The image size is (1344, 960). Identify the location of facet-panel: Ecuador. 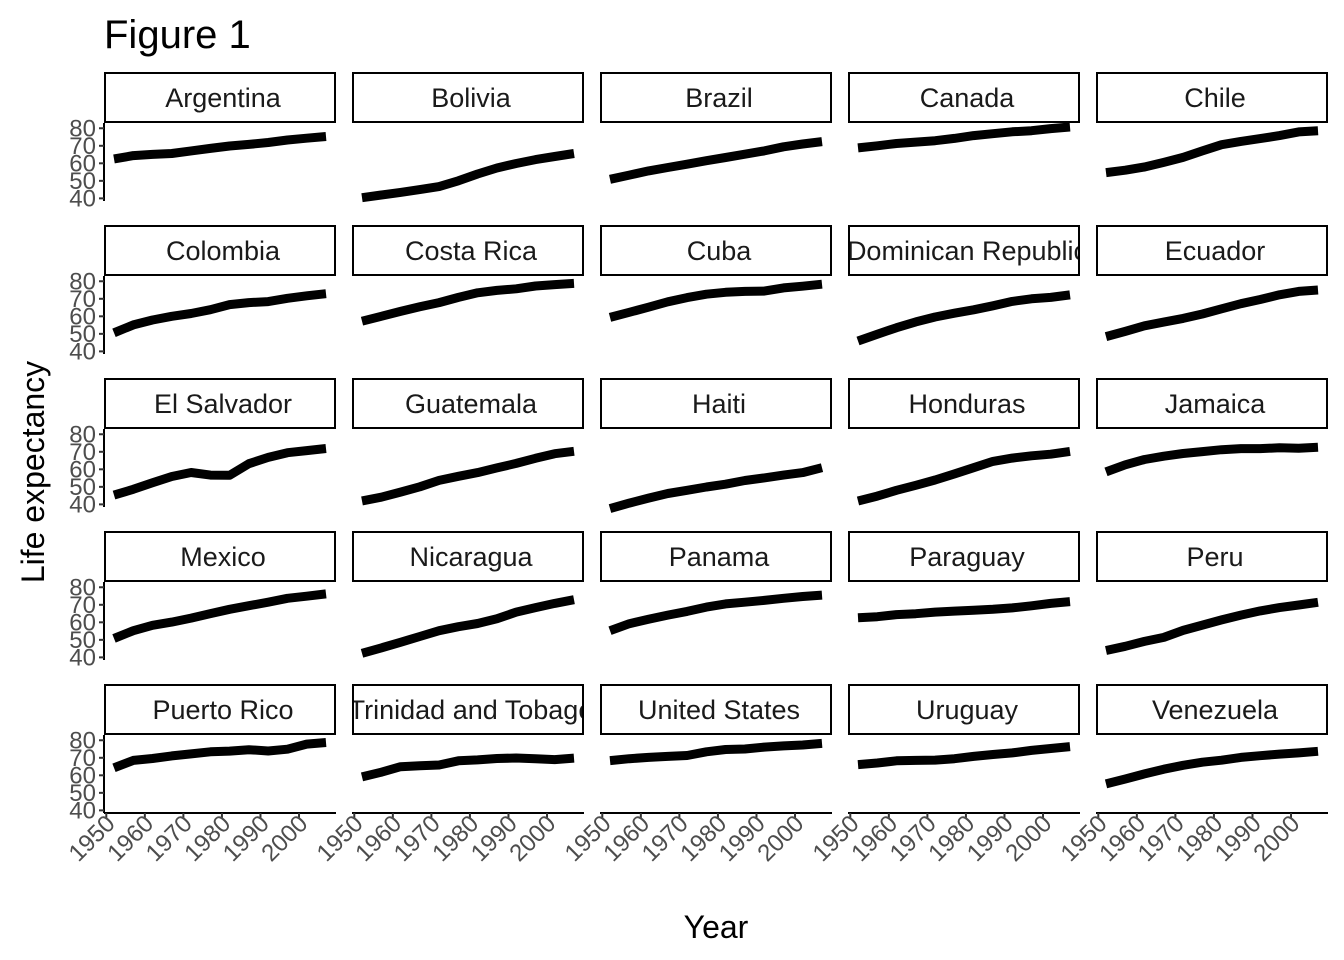
(1212, 283).